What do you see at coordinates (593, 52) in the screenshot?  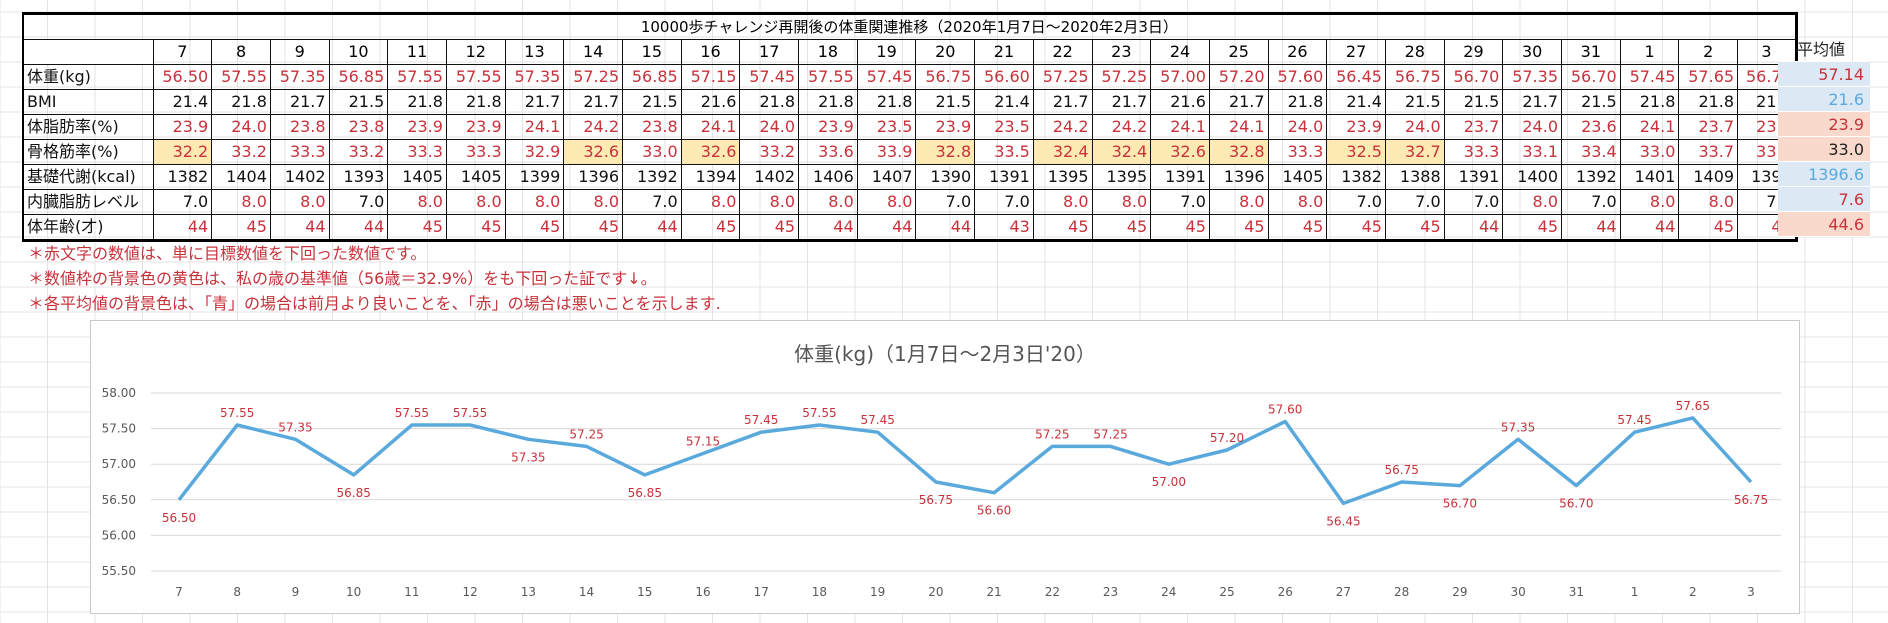 I see `day-header-cell: 14` at bounding box center [593, 52].